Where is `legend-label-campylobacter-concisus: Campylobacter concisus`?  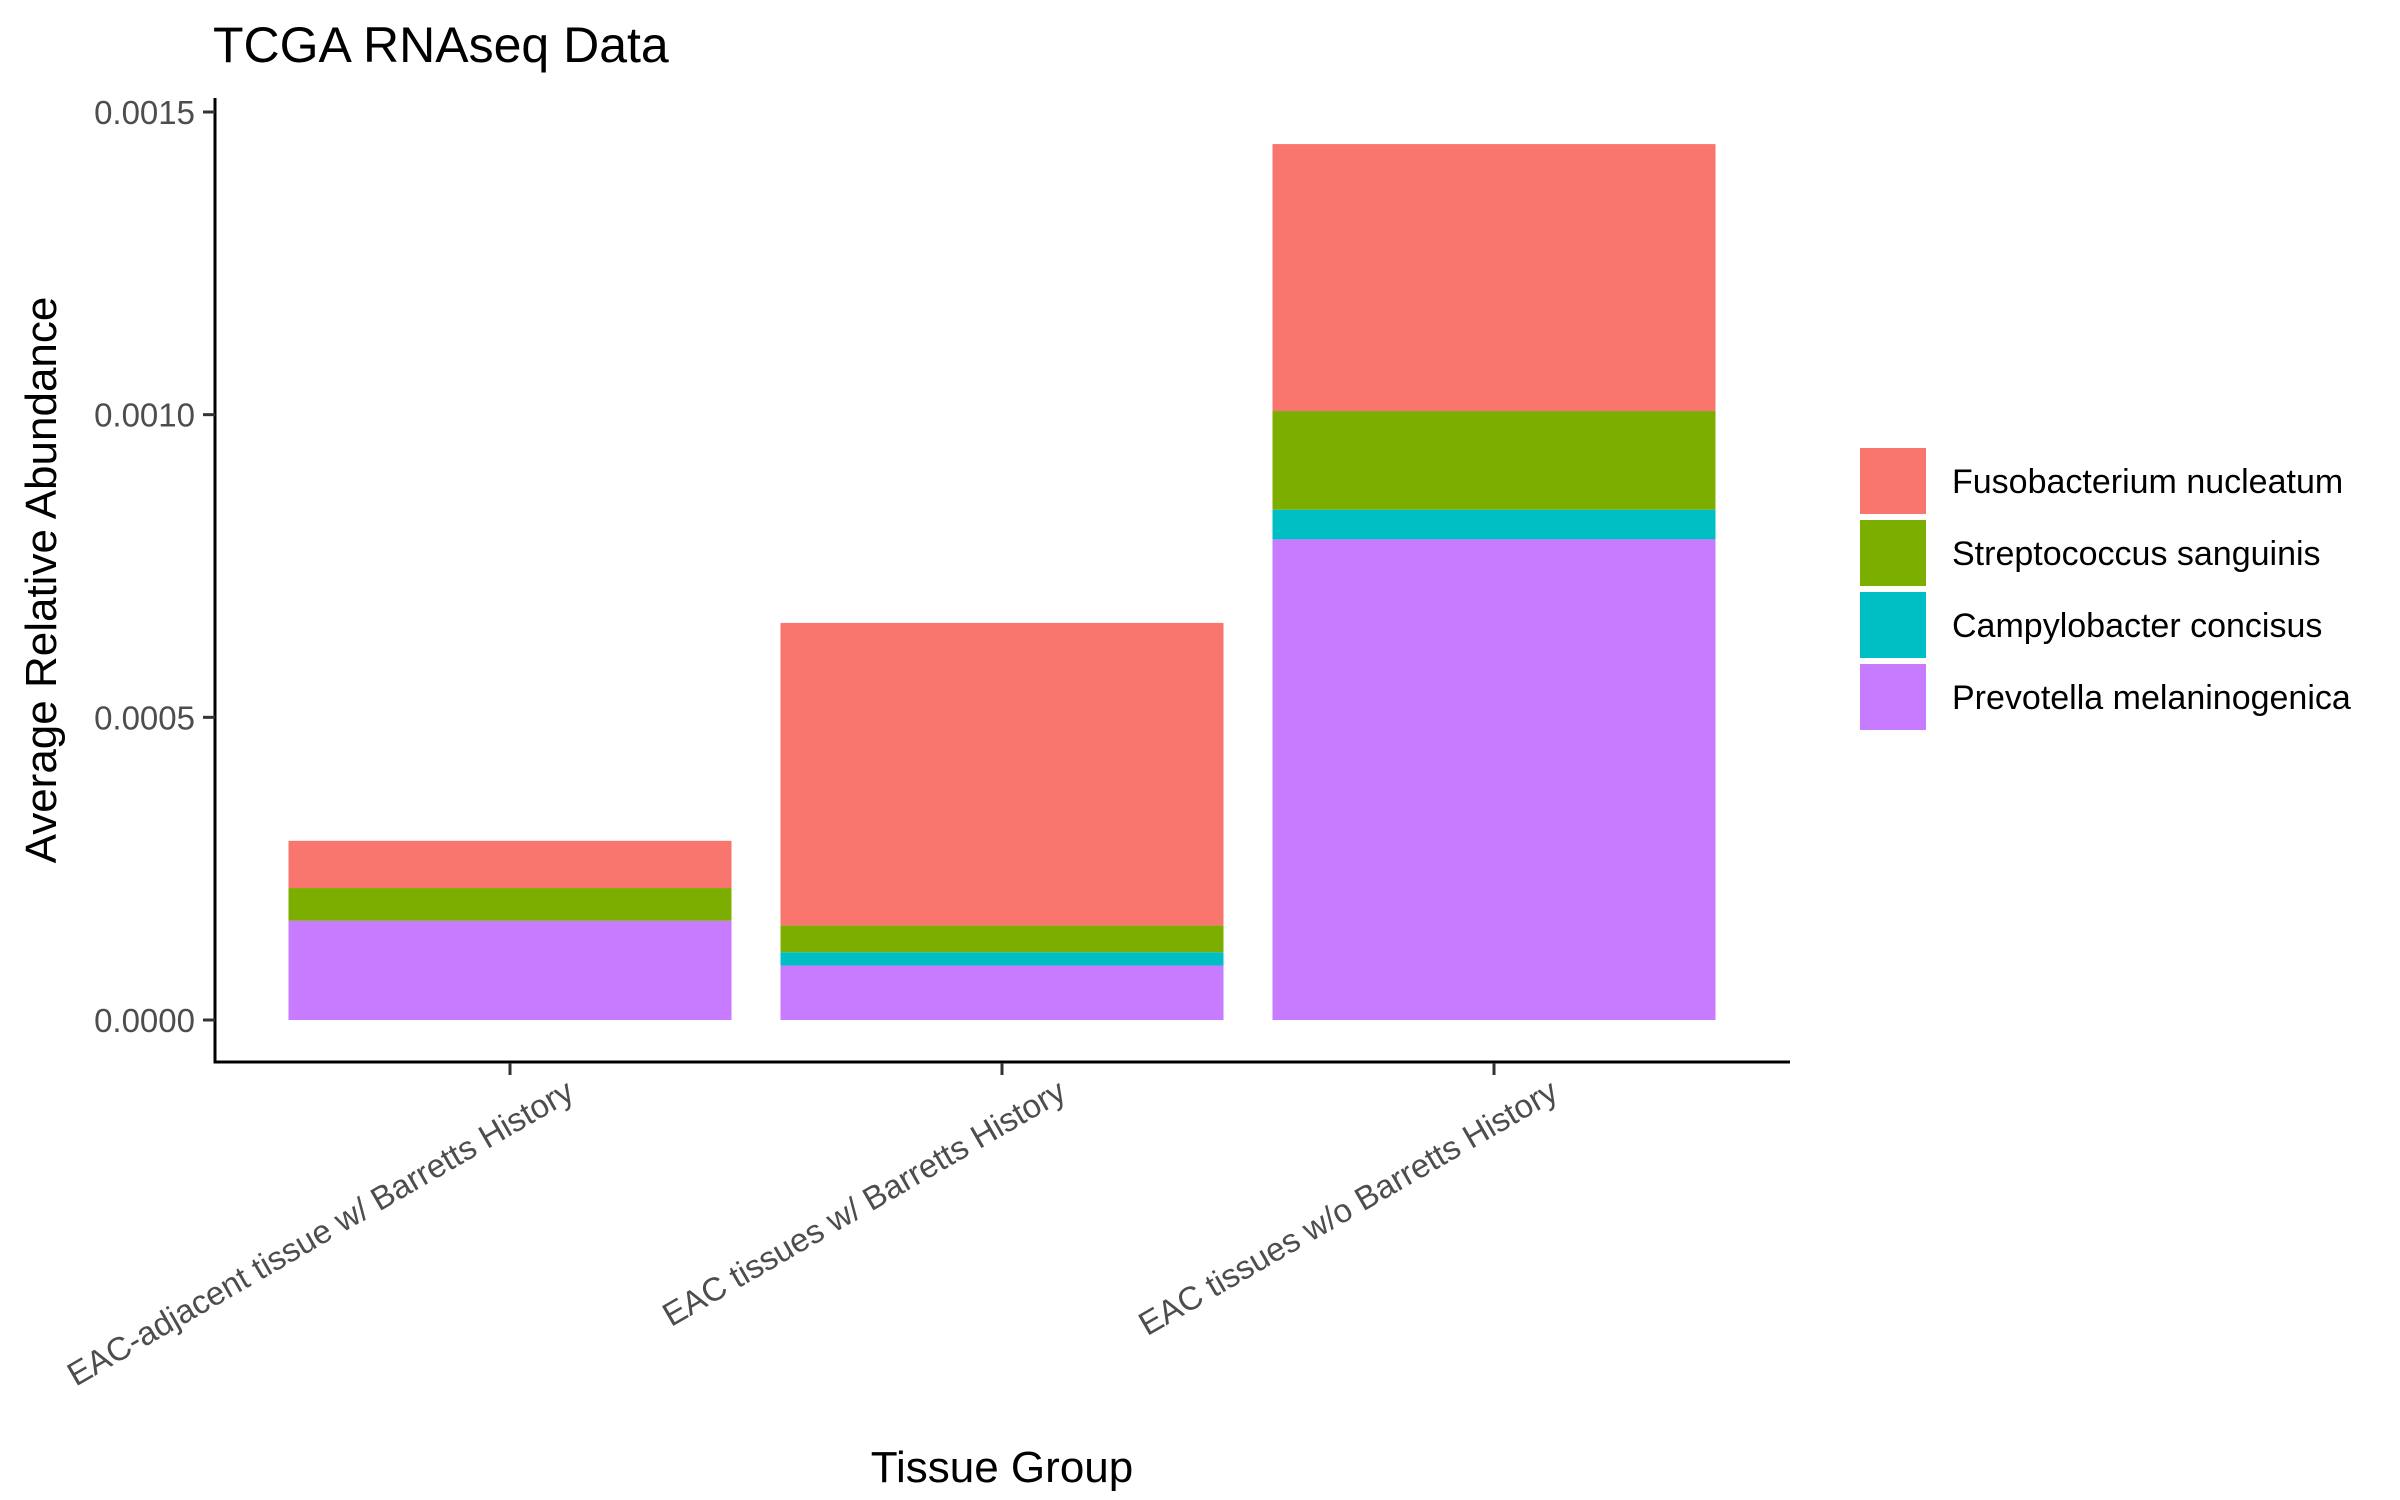
legend-label-campylobacter-concisus: Campylobacter concisus is located at coordinates (2137, 626).